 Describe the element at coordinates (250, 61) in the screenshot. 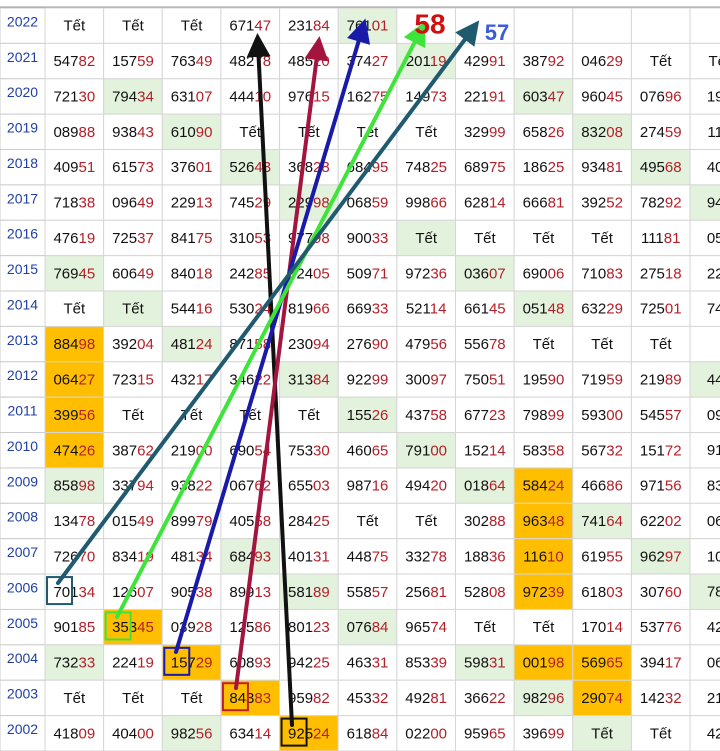

I see `cell-number: 48278` at that location.